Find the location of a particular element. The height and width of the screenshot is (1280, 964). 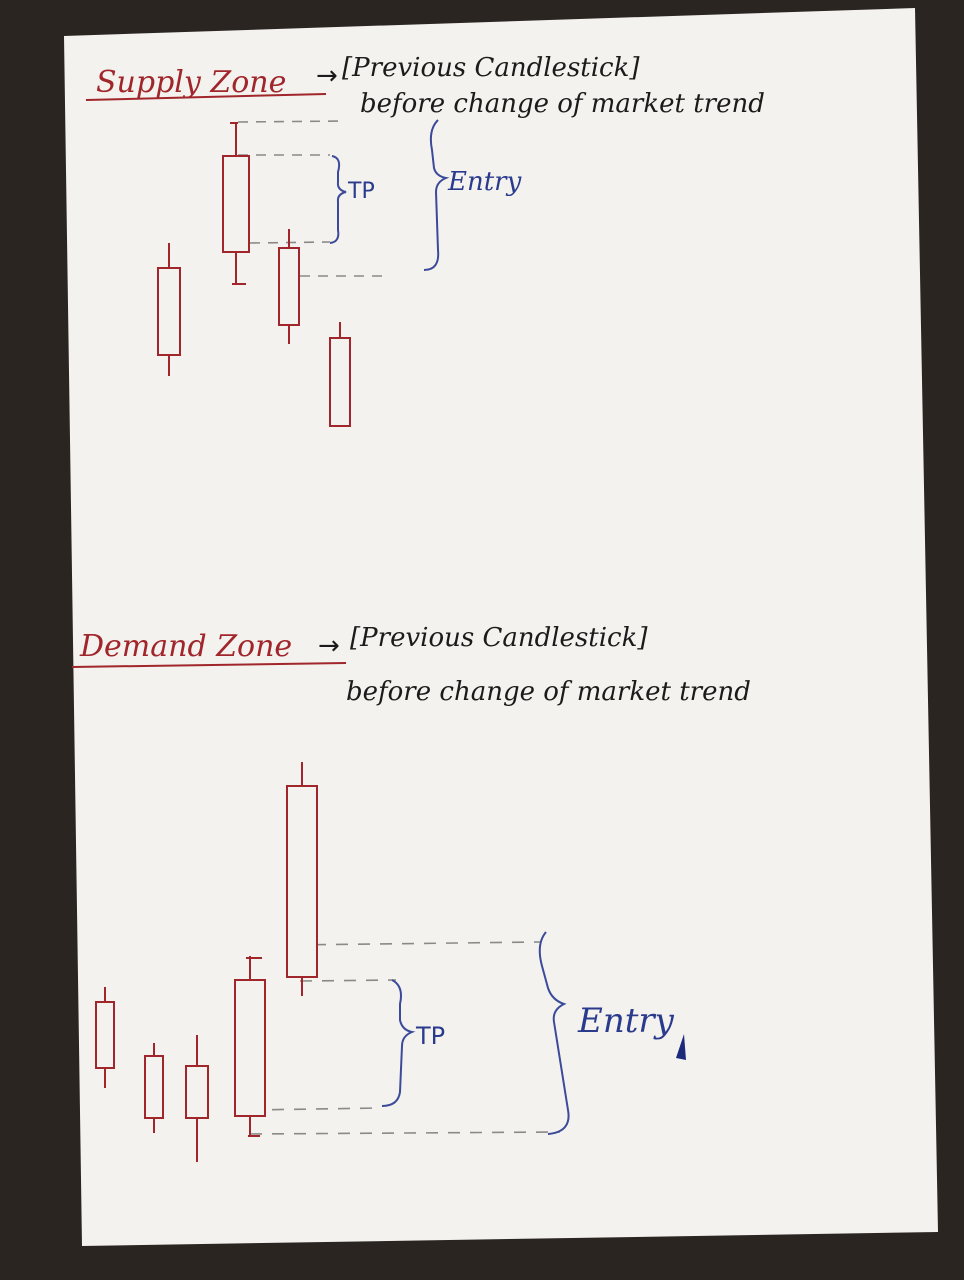

demand-candle-3-body is located at coordinates (197, 1092).